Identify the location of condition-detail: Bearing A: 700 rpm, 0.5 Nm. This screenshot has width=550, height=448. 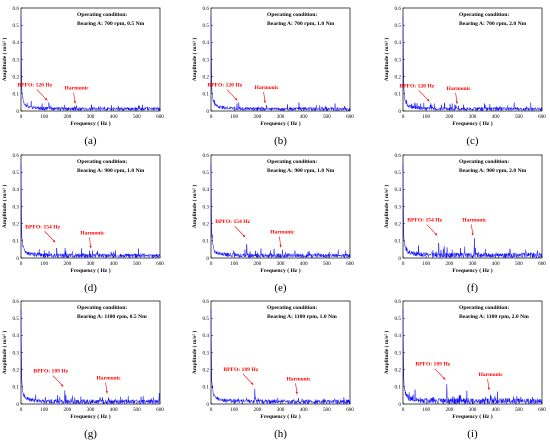
(111, 24).